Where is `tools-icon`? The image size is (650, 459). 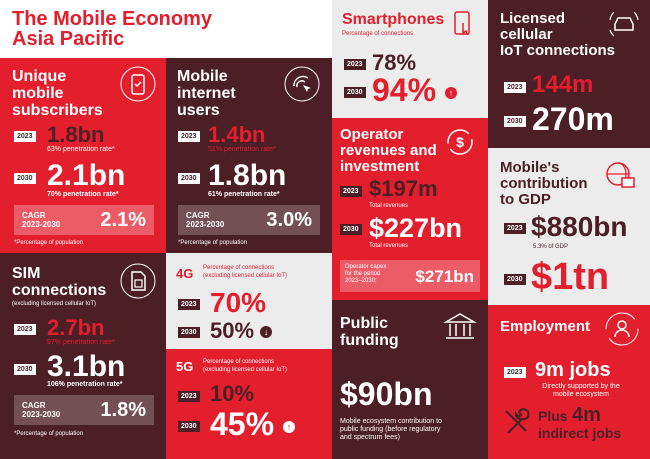 tools-icon is located at coordinates (517, 421).